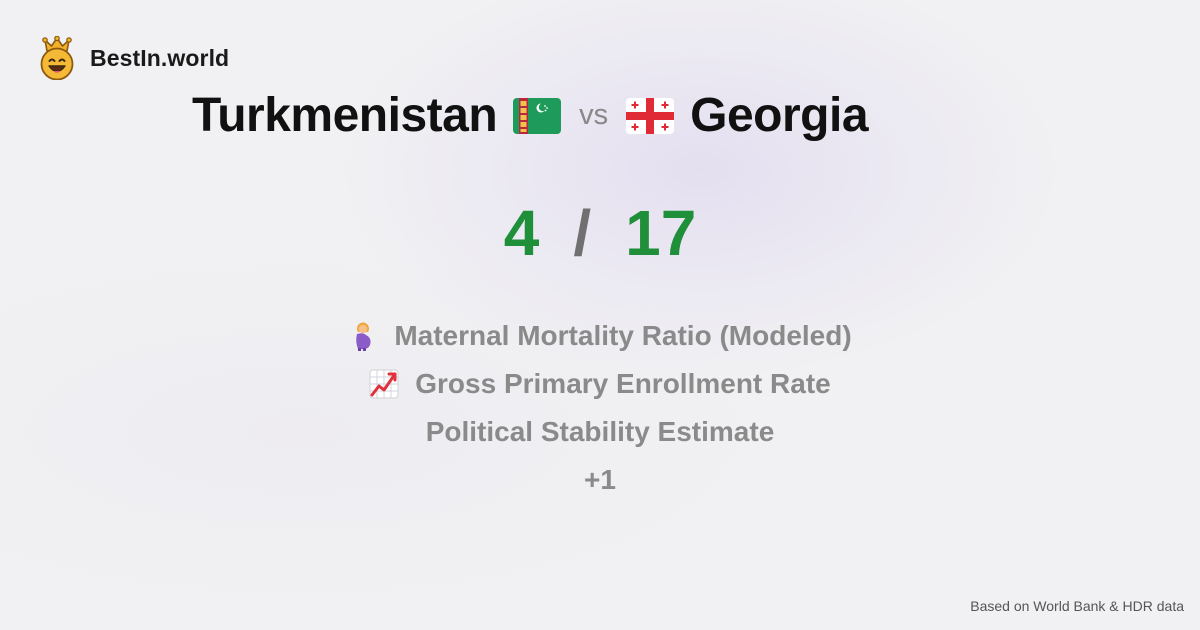 This screenshot has width=1200, height=630. I want to click on data-source-note: Based on World Bank & HDR data, so click(1077, 606).